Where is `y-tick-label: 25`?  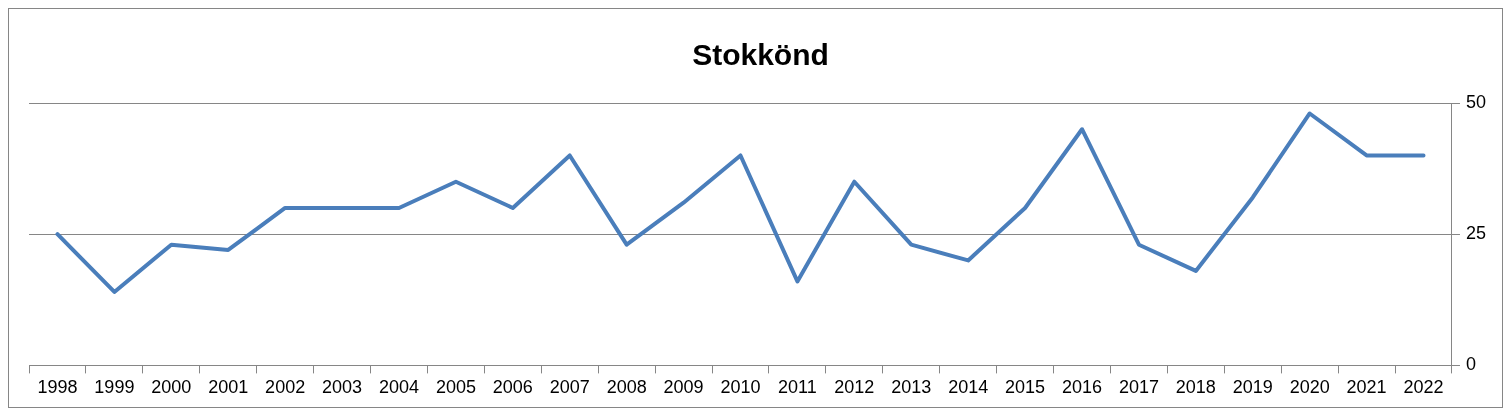
y-tick-label: 25 is located at coordinates (1476, 233).